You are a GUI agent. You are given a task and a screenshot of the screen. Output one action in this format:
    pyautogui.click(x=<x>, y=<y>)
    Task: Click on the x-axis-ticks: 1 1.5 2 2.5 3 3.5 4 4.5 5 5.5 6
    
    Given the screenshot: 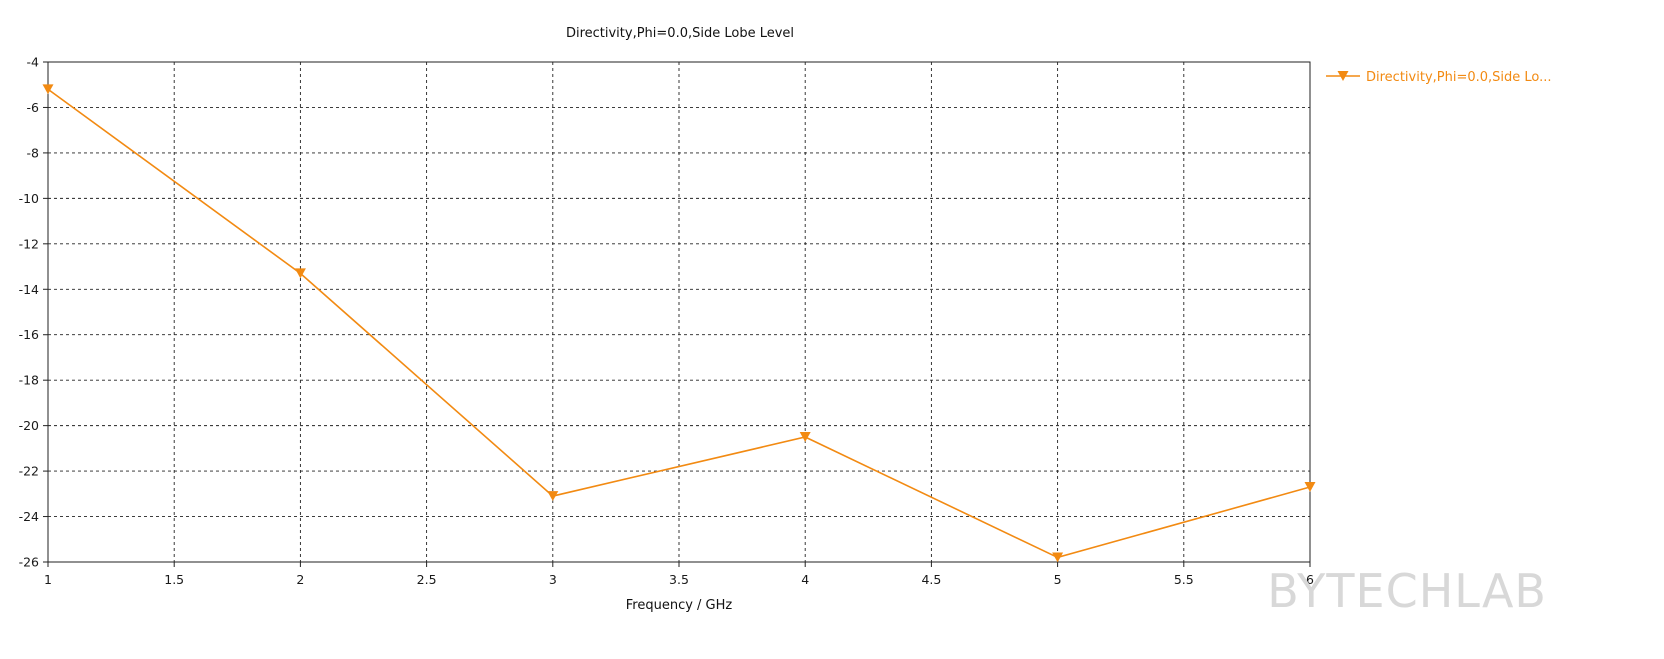 What is the action you would take?
    pyautogui.click(x=679, y=574)
    